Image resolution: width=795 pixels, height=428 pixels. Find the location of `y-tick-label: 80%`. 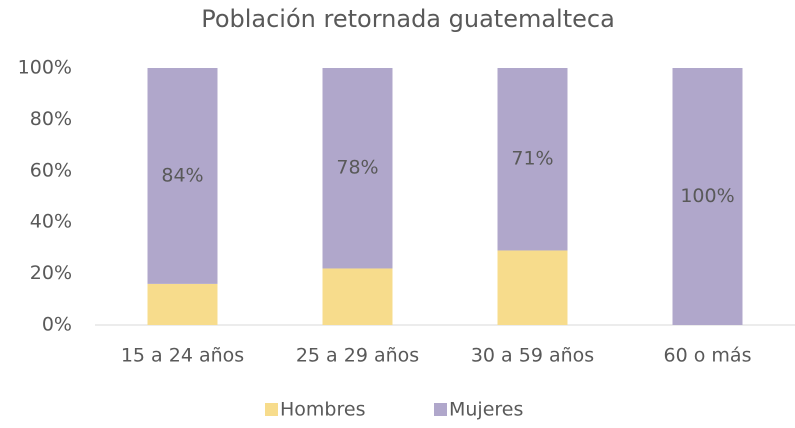

y-tick-label: 80% is located at coordinates (51, 119).